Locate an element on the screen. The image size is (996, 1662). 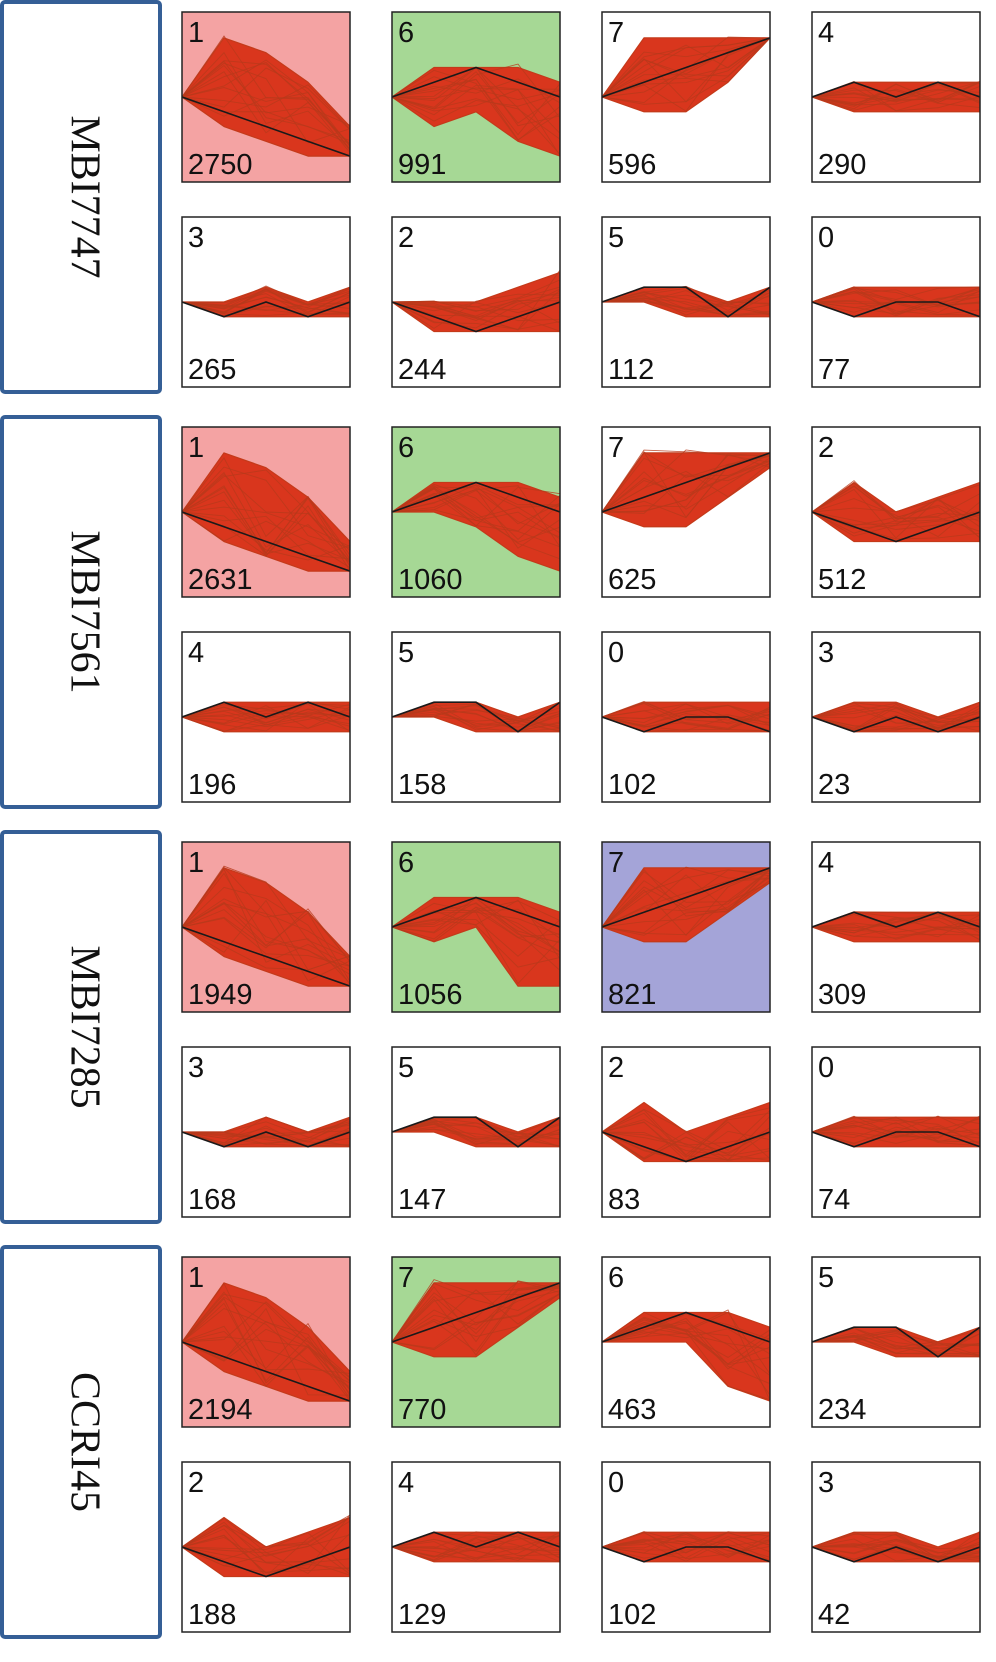
gene-count-label: 596 is located at coordinates (632, 165).